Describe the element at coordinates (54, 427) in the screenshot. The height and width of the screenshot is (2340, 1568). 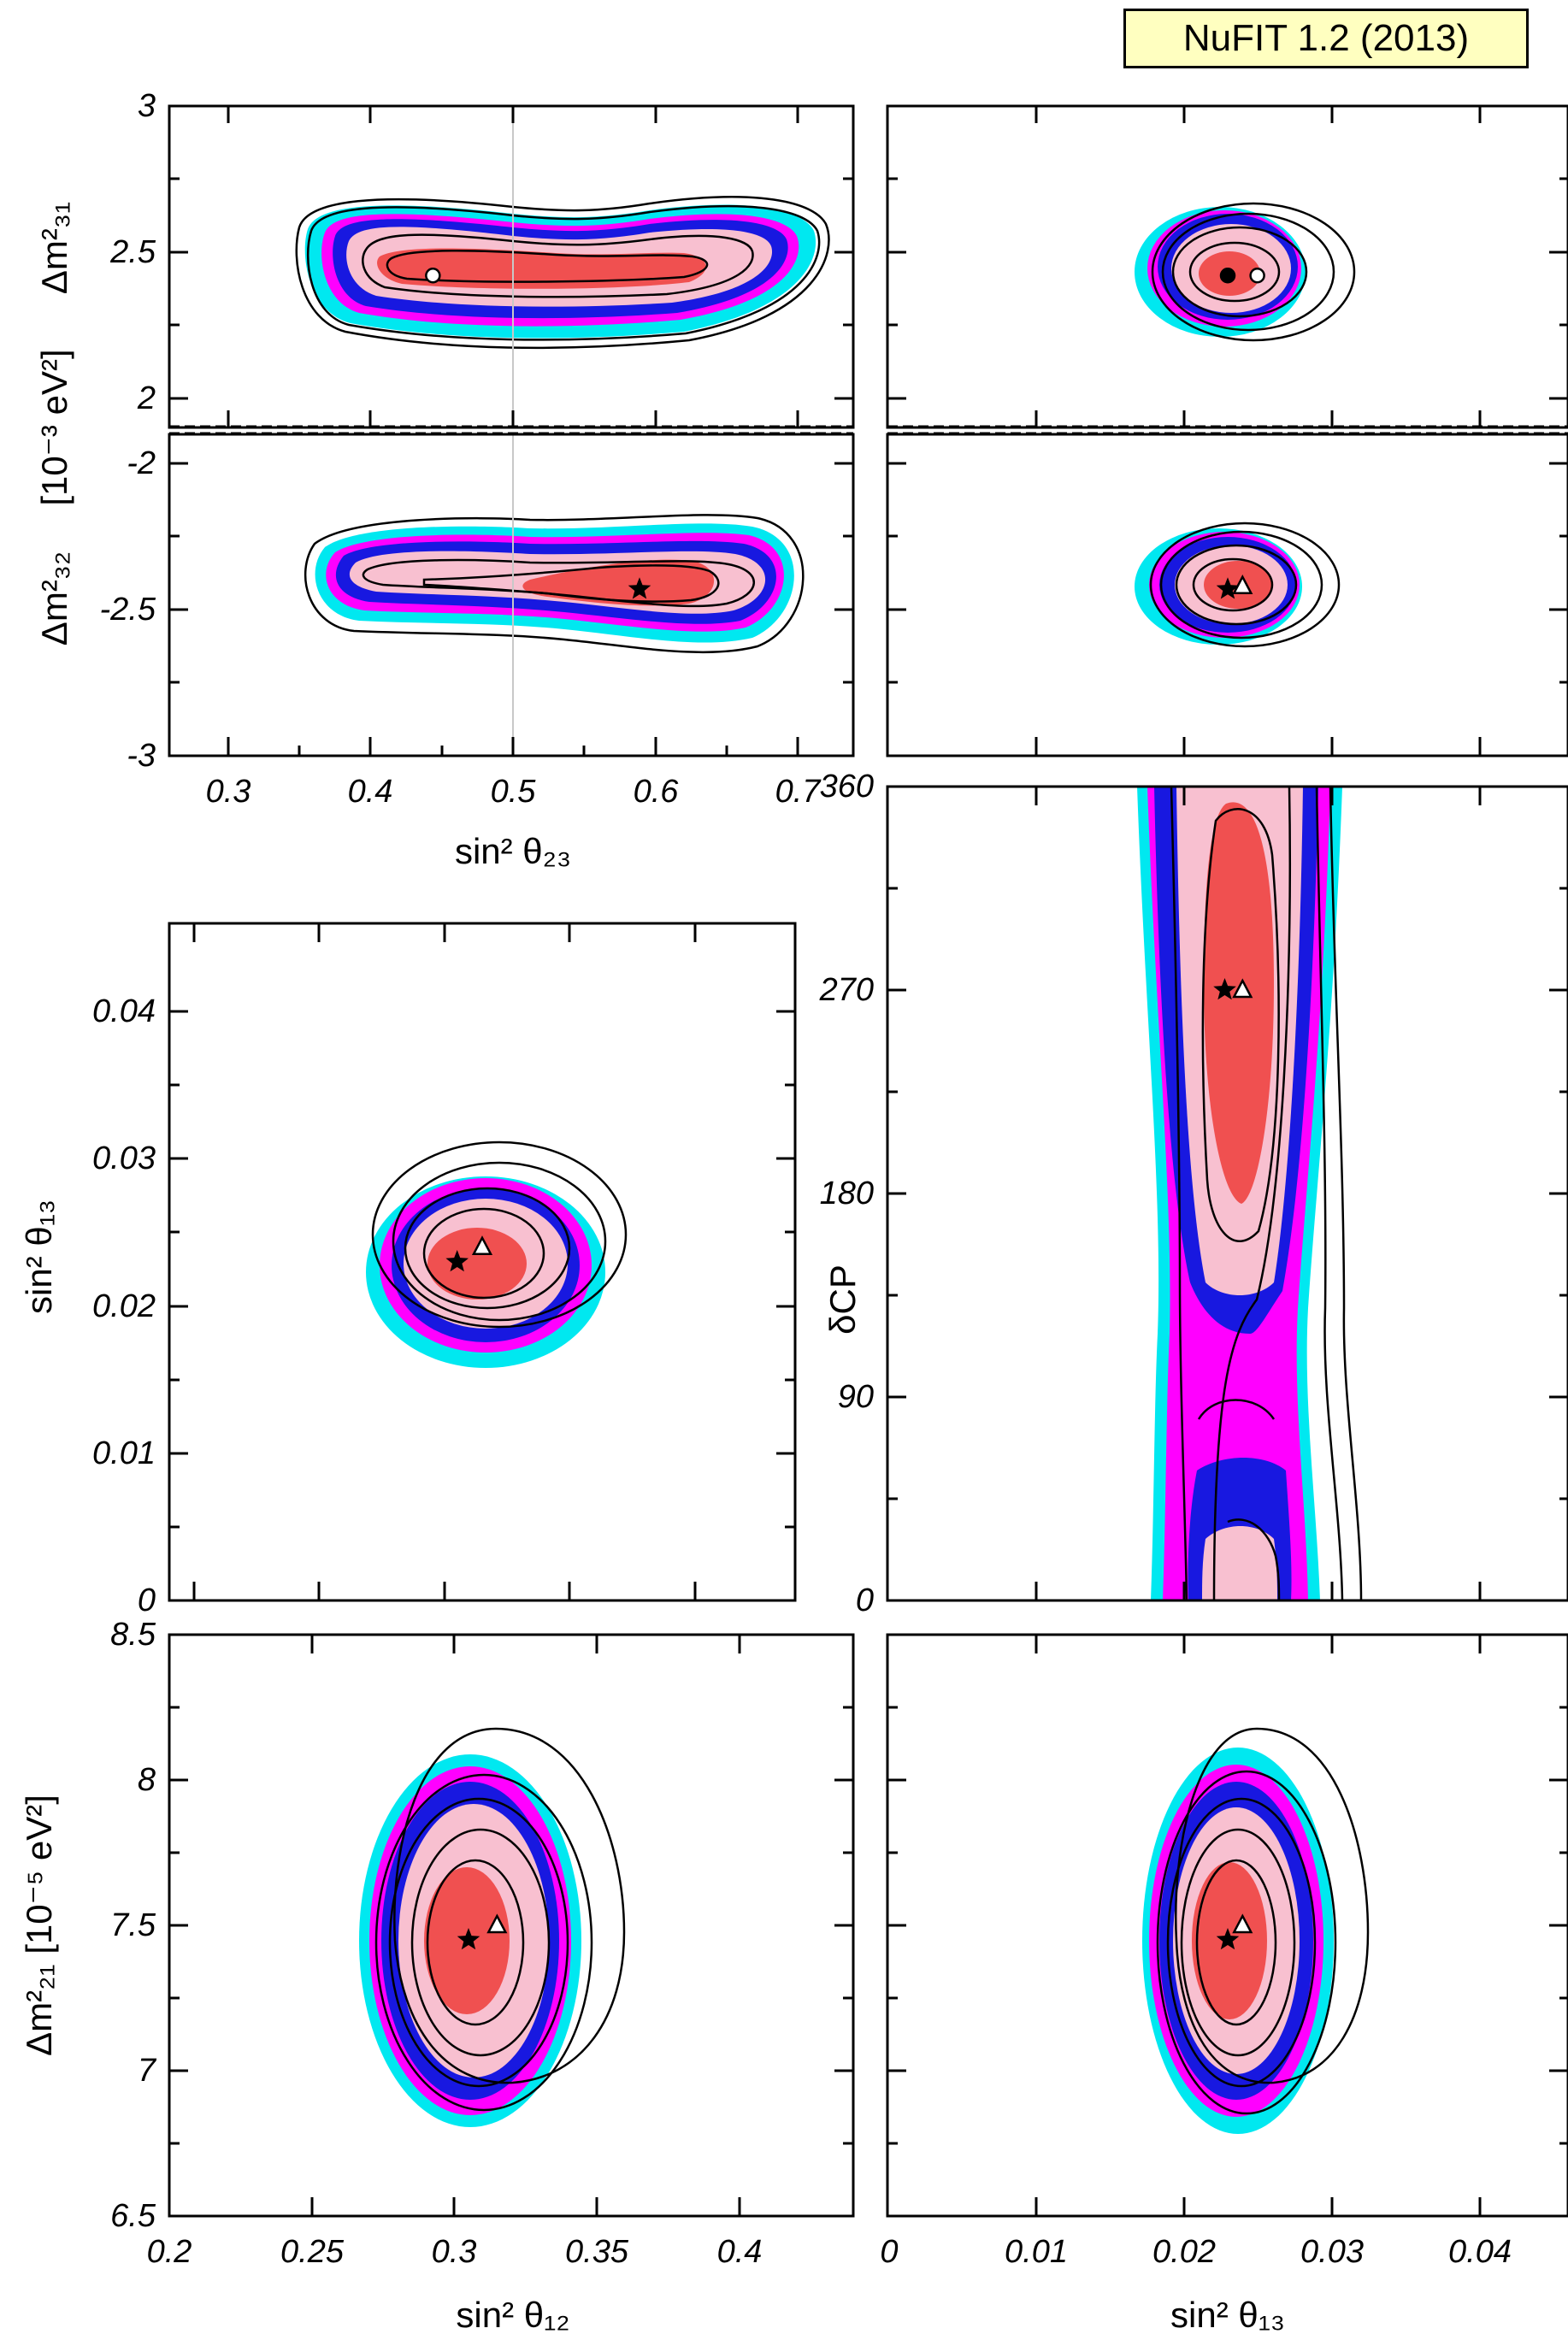
I see `shared-ylabel-units: [10⁻³ eV²]` at that location.